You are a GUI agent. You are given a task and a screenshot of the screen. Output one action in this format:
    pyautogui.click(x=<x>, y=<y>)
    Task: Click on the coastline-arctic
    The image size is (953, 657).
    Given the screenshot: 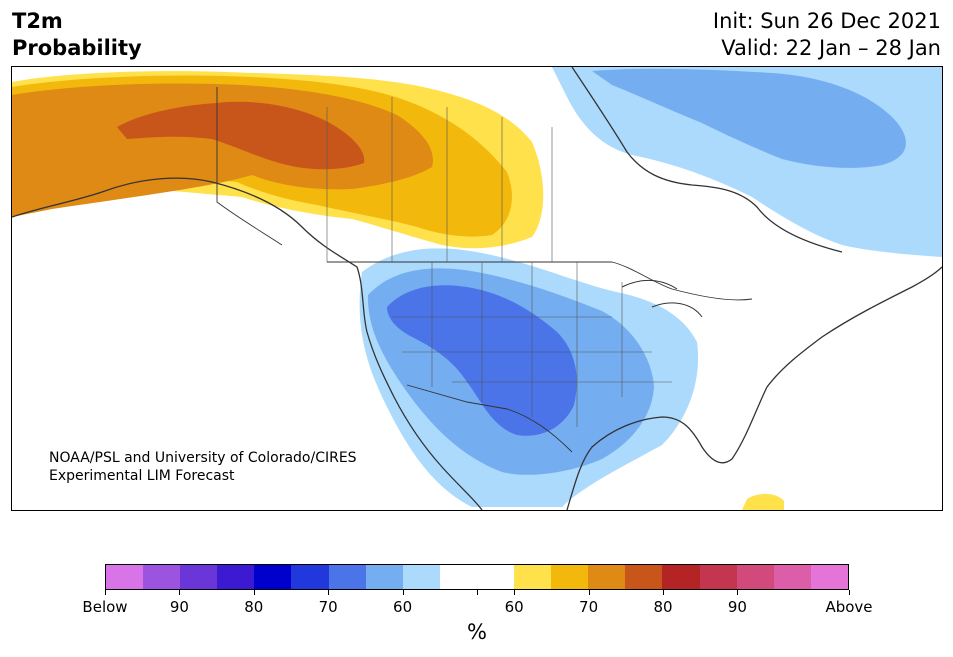 What is the action you would take?
    pyautogui.click(x=707, y=160)
    